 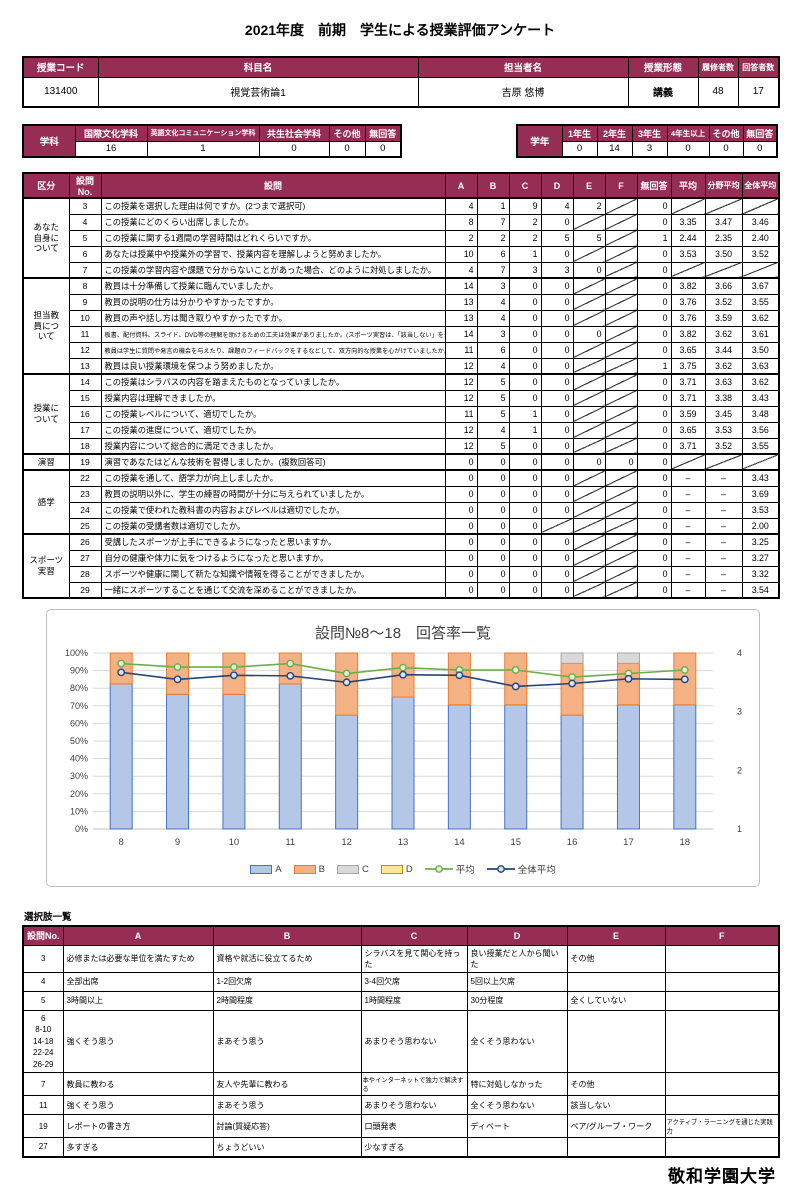 What do you see at coordinates (294, 149) in the screenshot?
I see `dept-value: 0` at bounding box center [294, 149].